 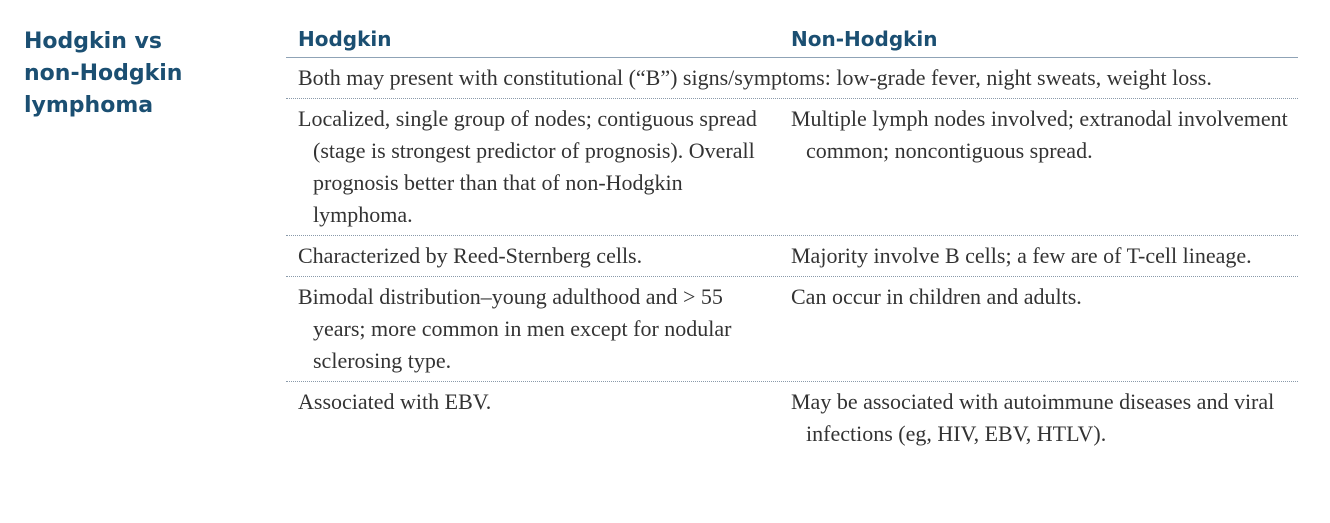 What do you see at coordinates (93, 41) in the screenshot?
I see `section-title-line-1: Hodgkin vs` at bounding box center [93, 41].